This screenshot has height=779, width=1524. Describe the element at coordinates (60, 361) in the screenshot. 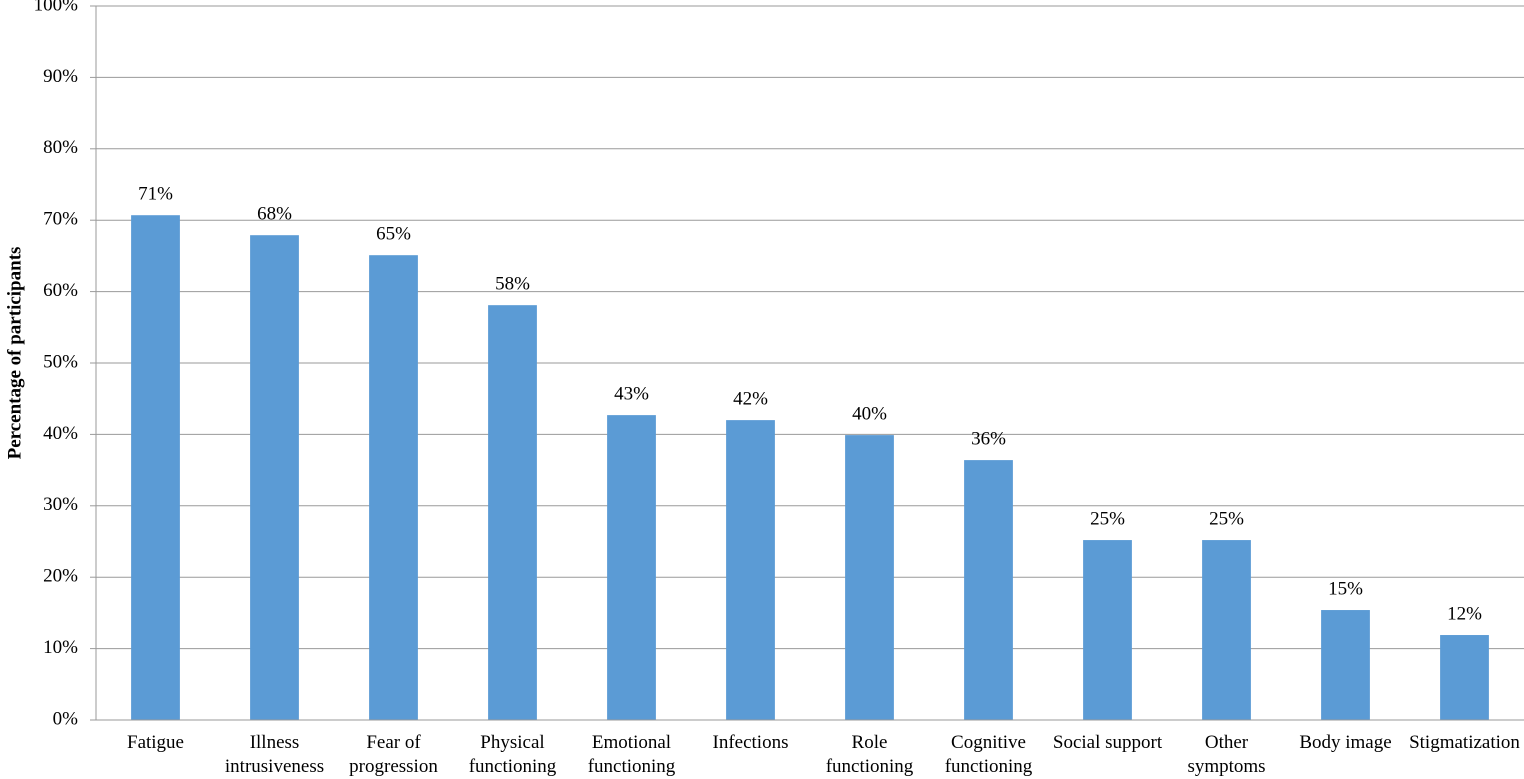

I see `y-tick-label: 50%` at that location.